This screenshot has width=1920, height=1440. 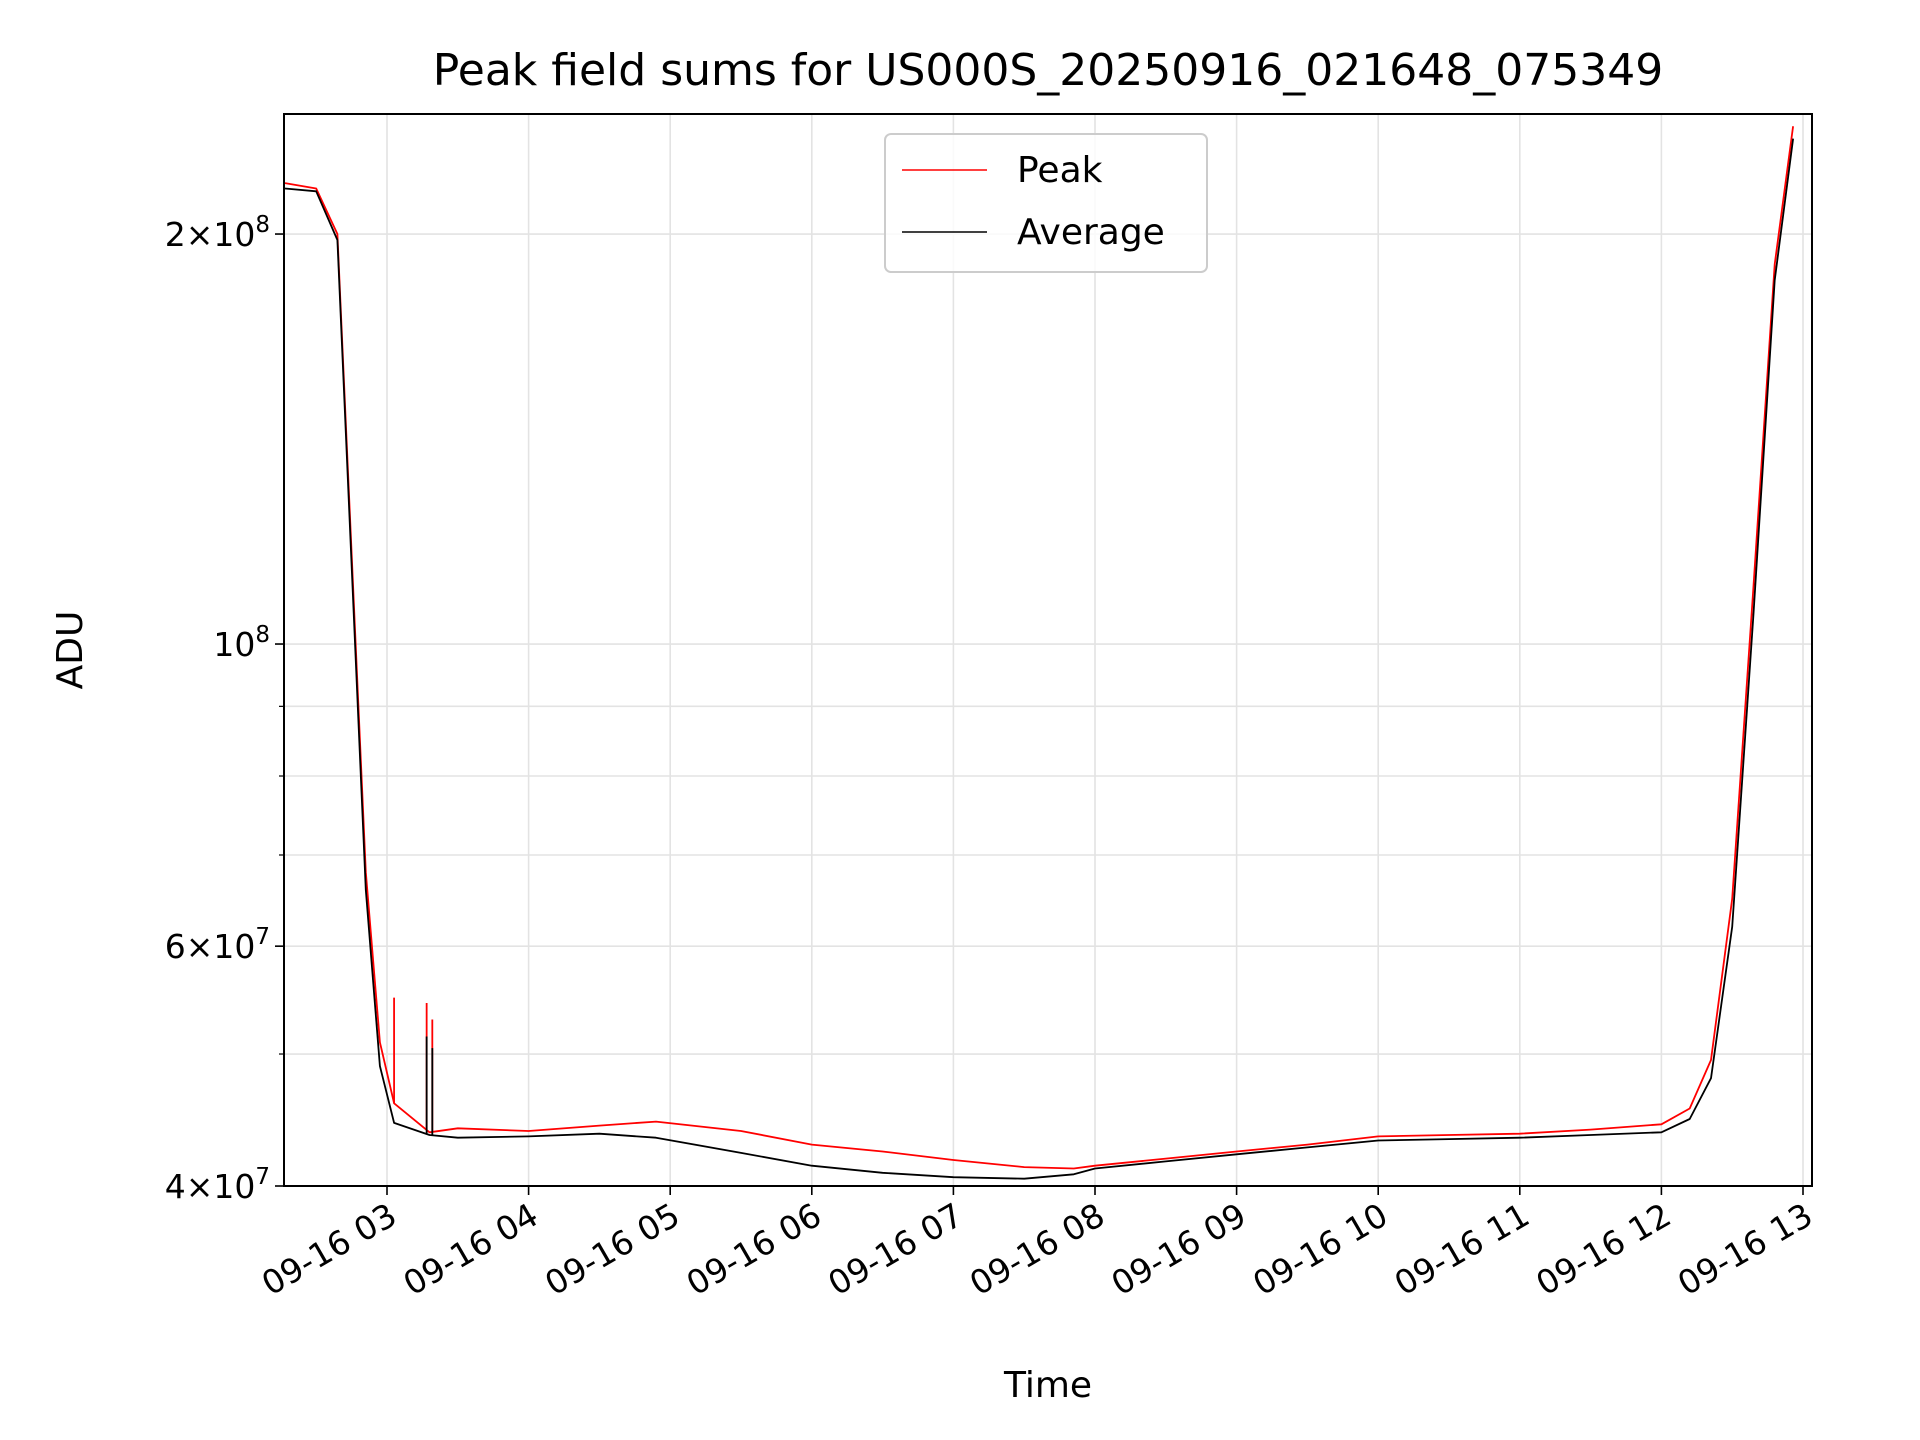 What do you see at coordinates (1060, 170) in the screenshot?
I see `legend-label-peak: Peak` at bounding box center [1060, 170].